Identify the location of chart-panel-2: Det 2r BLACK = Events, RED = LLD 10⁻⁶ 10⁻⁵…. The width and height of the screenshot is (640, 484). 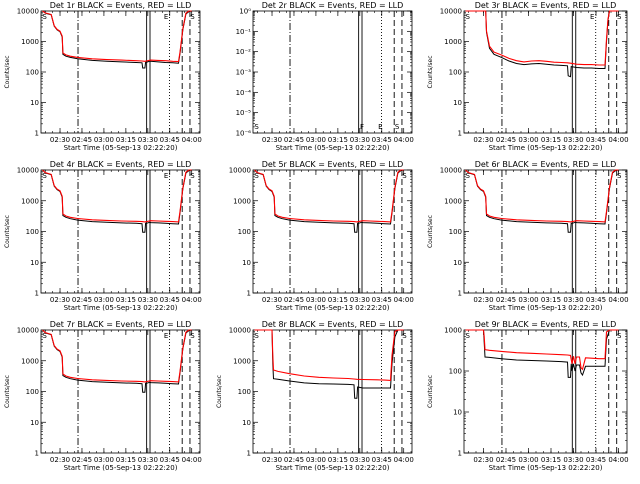
(325, 76).